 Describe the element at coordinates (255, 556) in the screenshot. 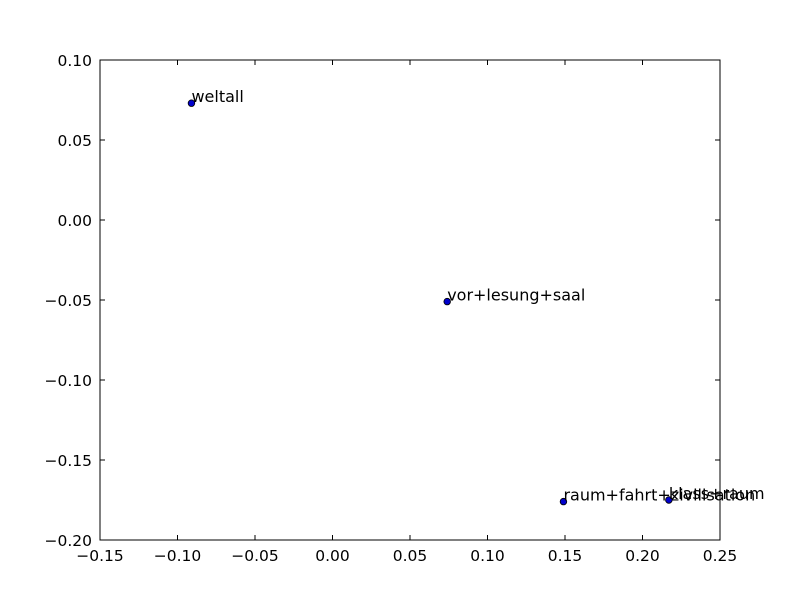

I see `x-tick-label: −0.05` at that location.